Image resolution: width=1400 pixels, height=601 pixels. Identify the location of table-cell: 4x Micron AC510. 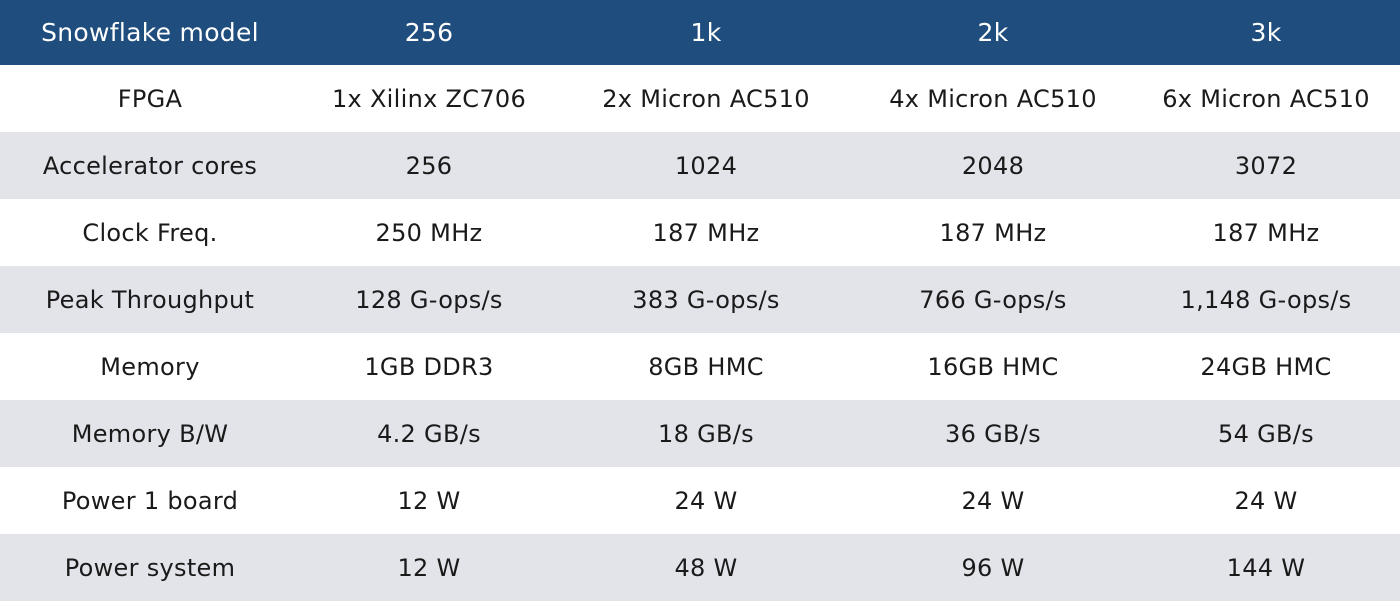
(993, 98).